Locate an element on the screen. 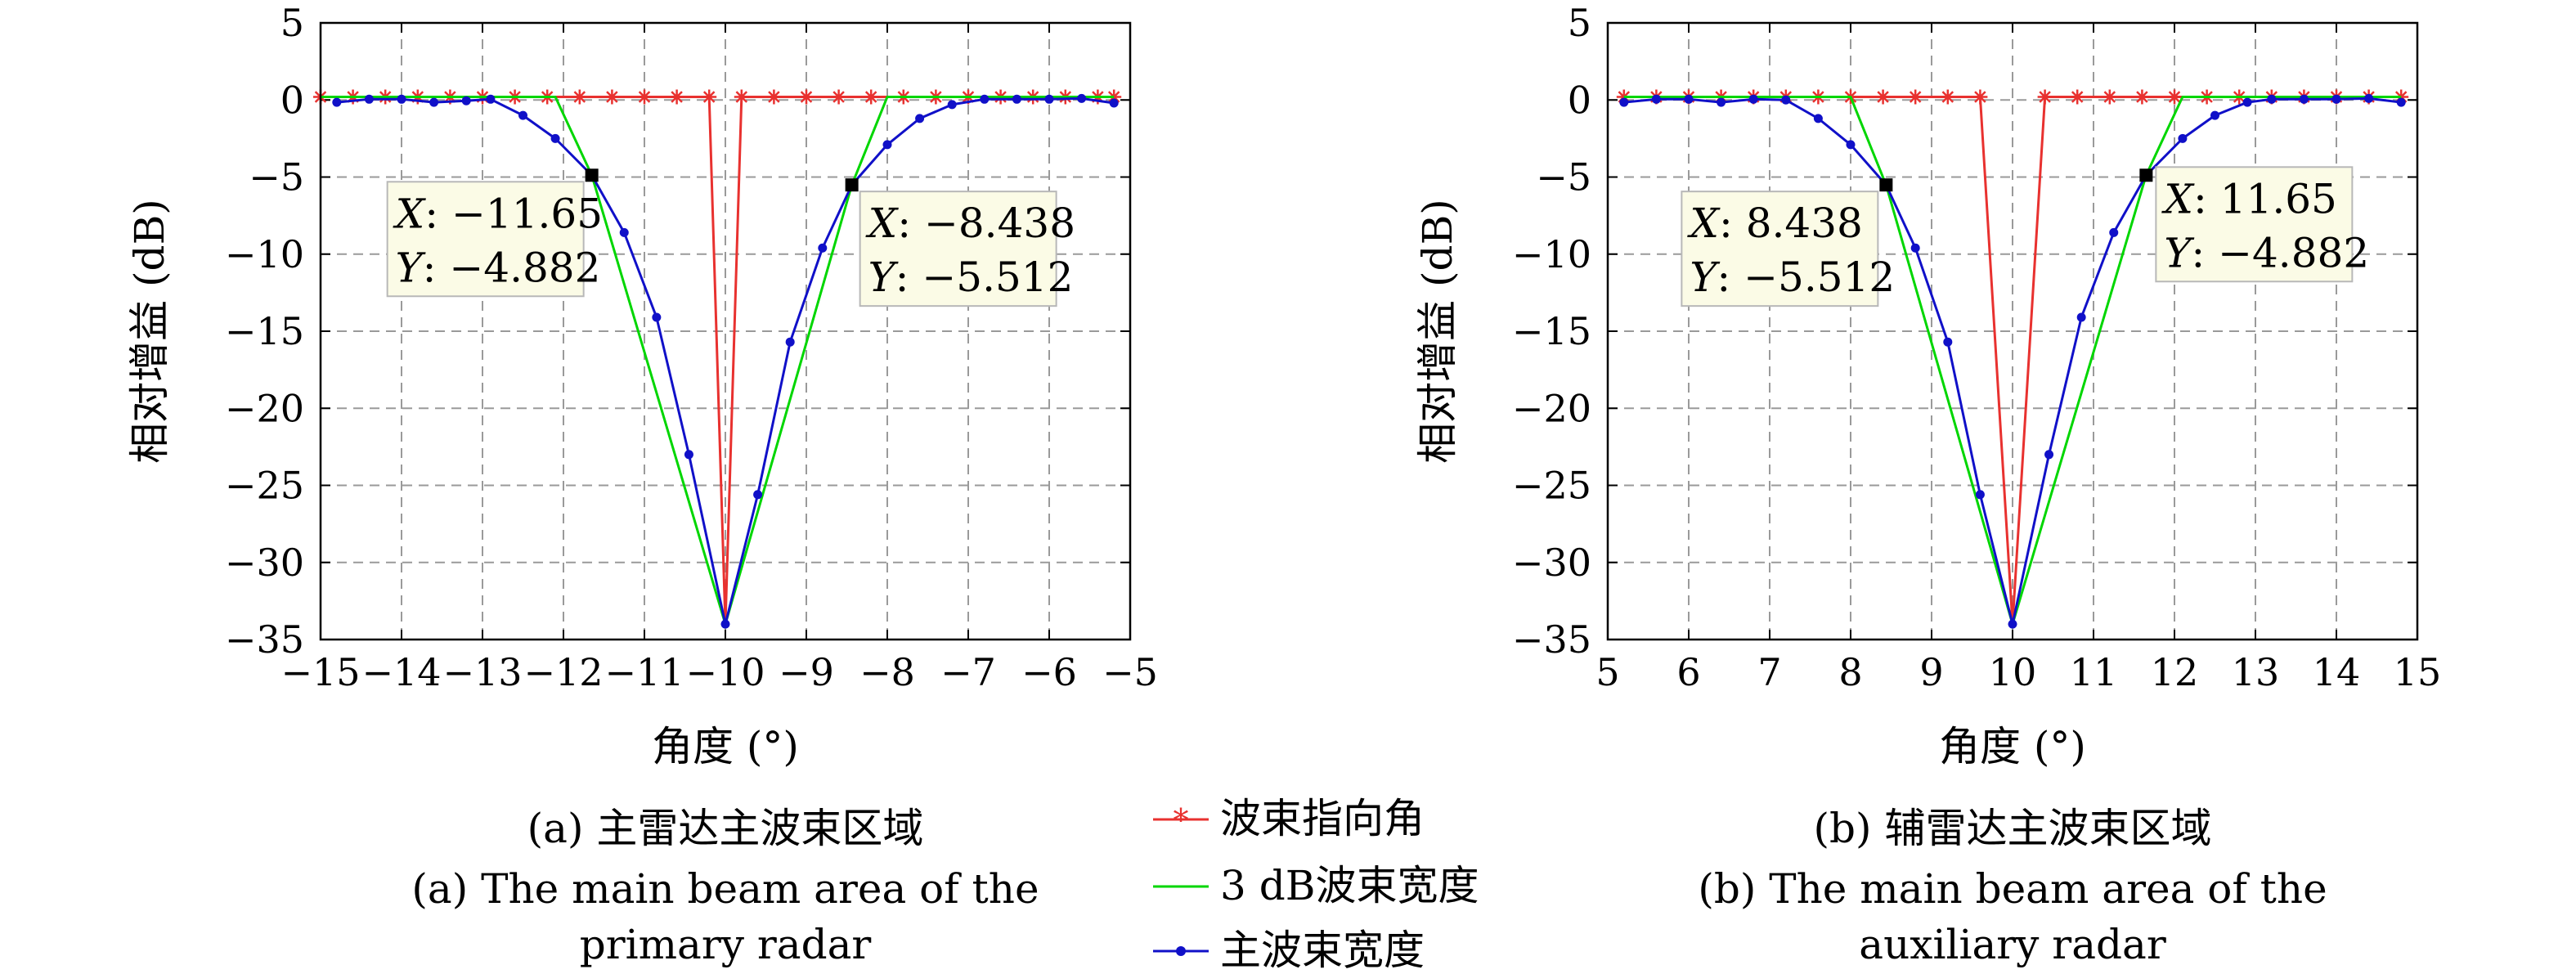 The width and height of the screenshot is (2576, 974). y-tick-label-3: −10 is located at coordinates (264, 254).